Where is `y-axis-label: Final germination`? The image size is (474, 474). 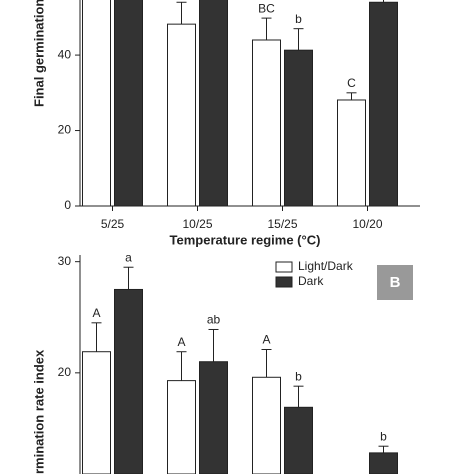
y-axis-label: Final germination is located at coordinates (38, 53).